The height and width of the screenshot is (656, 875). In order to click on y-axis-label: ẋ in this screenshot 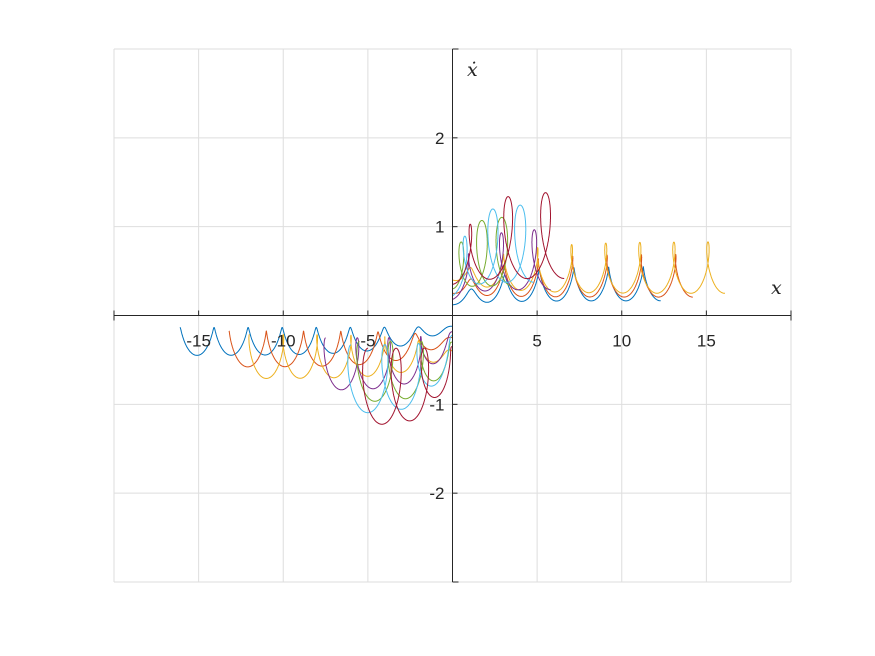, I will do `click(472, 70)`.